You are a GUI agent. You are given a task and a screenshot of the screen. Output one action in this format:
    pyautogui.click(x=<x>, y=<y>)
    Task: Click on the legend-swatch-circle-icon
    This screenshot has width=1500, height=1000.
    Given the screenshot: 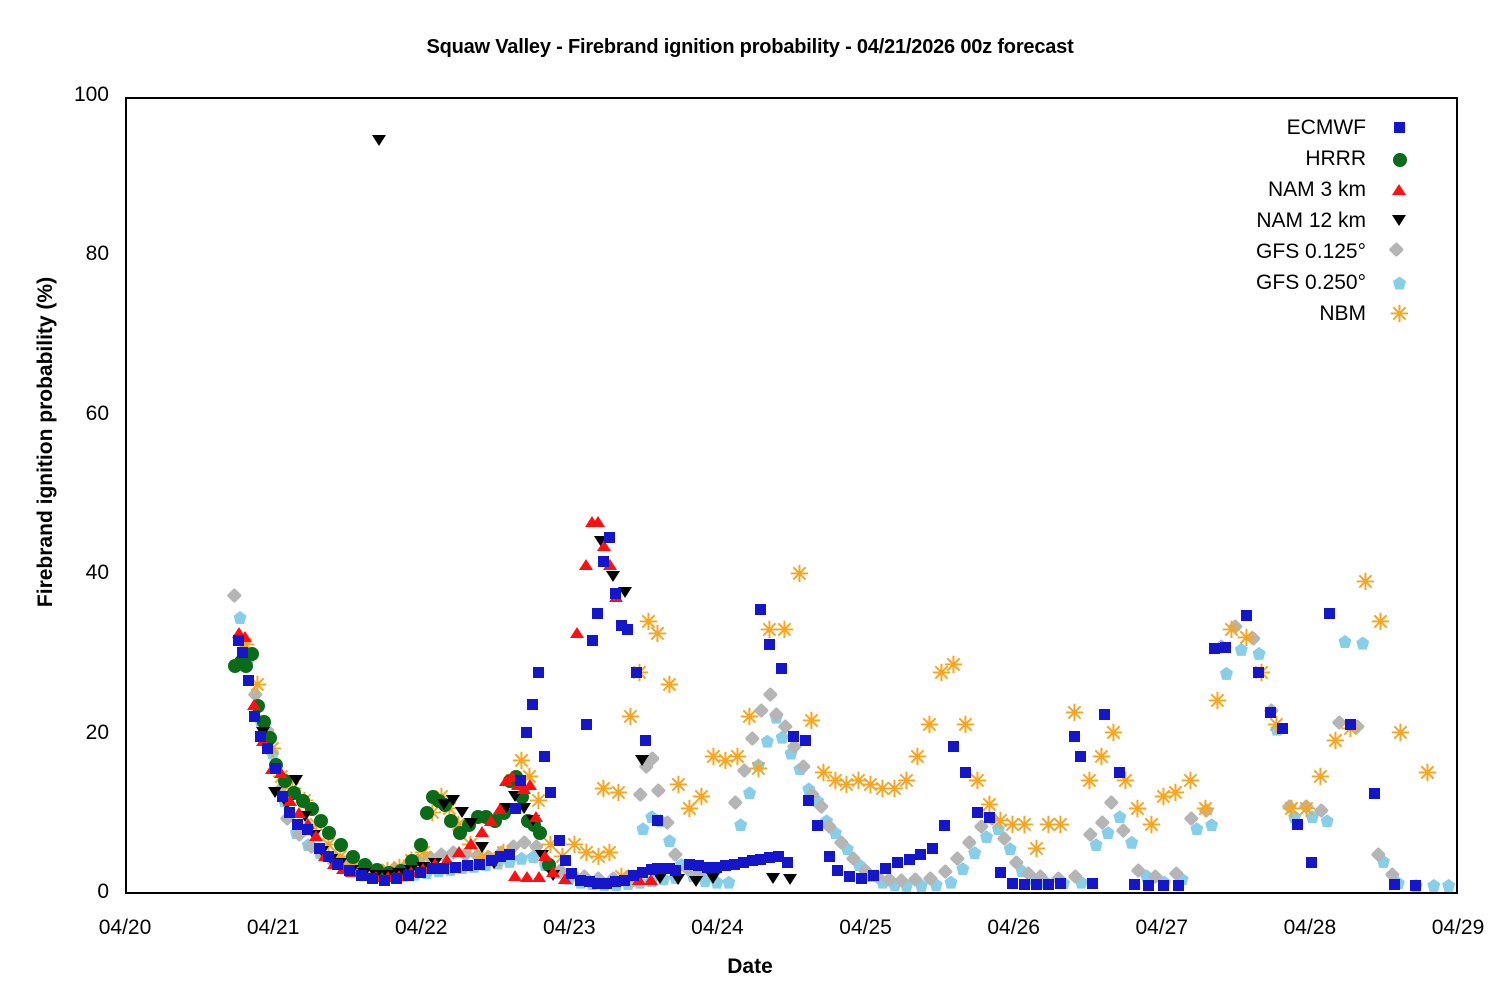 What is the action you would take?
    pyautogui.click(x=1399, y=159)
    